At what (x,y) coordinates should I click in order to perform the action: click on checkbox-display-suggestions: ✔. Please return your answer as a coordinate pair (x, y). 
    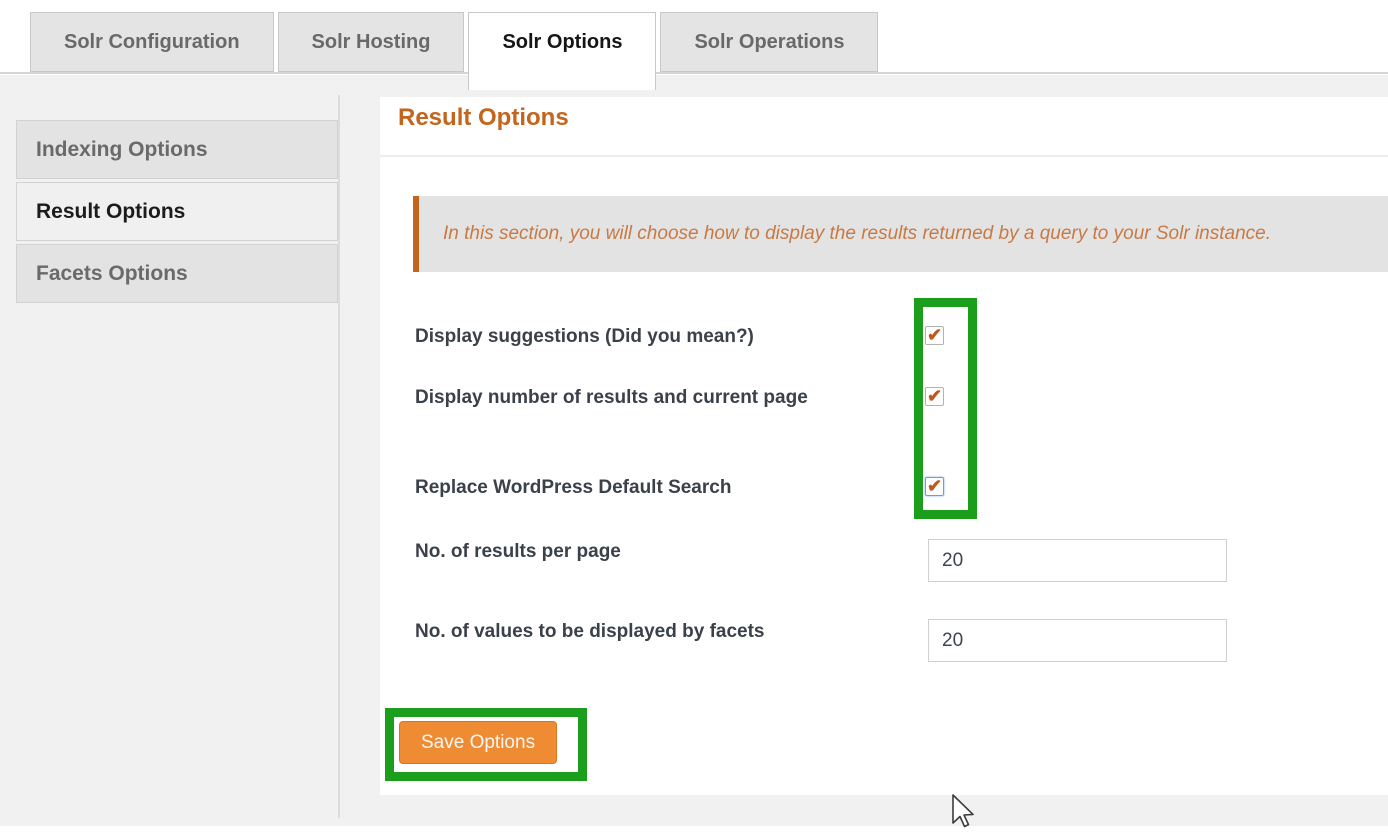
    Looking at the image, I should click on (934, 335).